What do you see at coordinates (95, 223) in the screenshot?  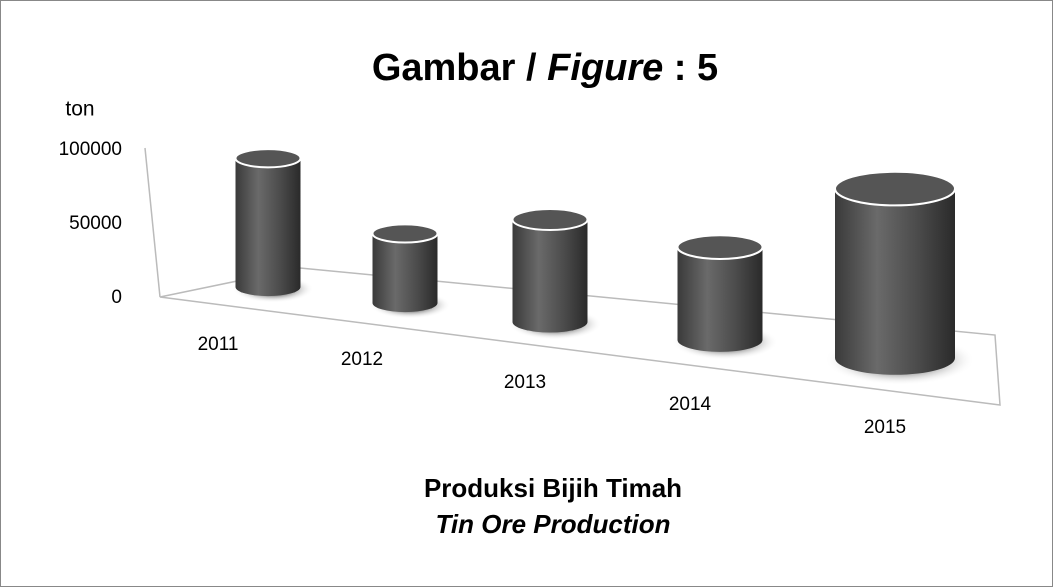 I see `y-tick-label: 50000` at bounding box center [95, 223].